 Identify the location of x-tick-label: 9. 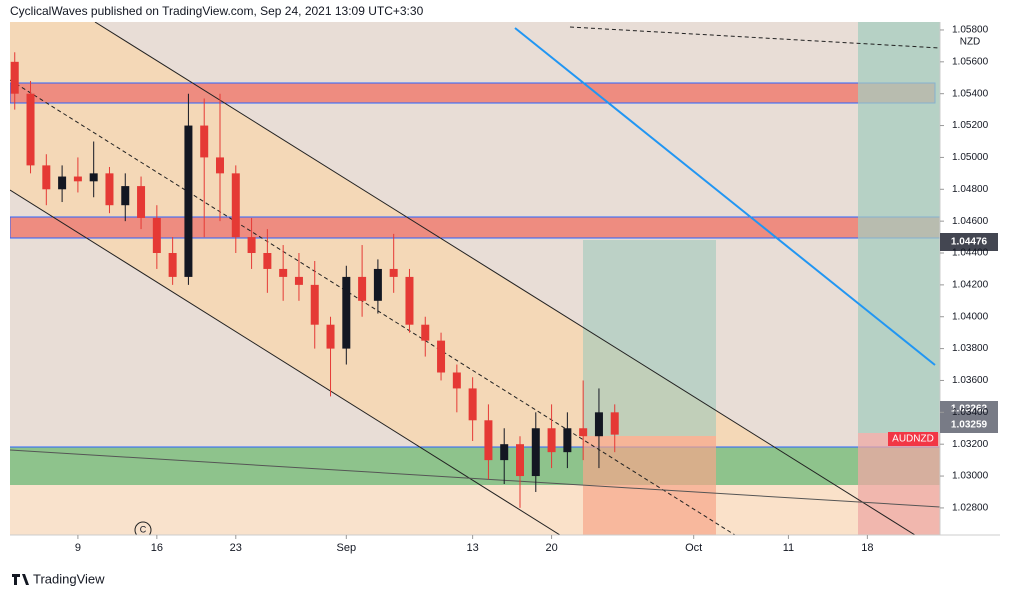
(78, 548).